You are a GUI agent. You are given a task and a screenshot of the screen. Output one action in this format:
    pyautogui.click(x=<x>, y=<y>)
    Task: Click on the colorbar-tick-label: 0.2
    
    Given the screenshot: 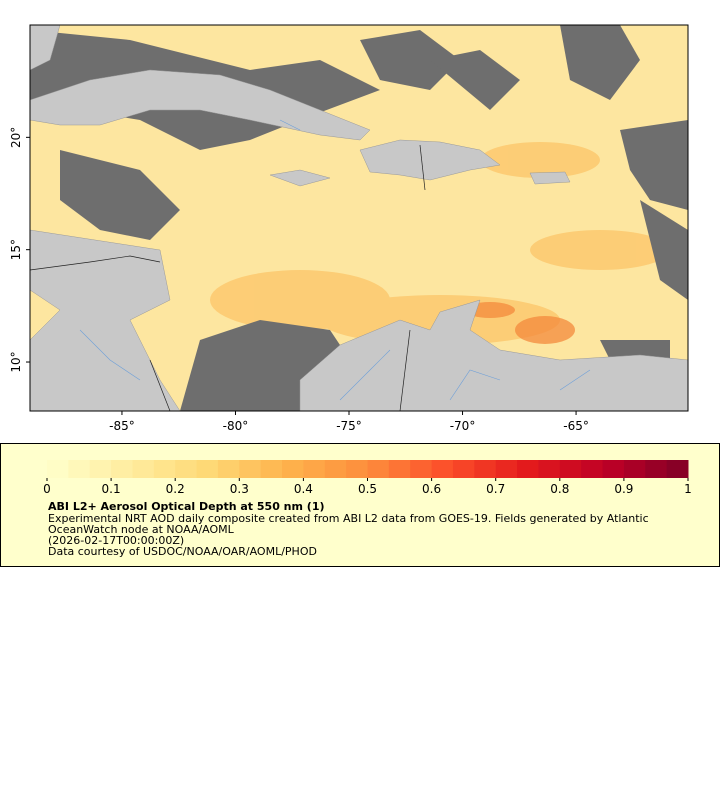 What is the action you would take?
    pyautogui.click(x=175, y=489)
    